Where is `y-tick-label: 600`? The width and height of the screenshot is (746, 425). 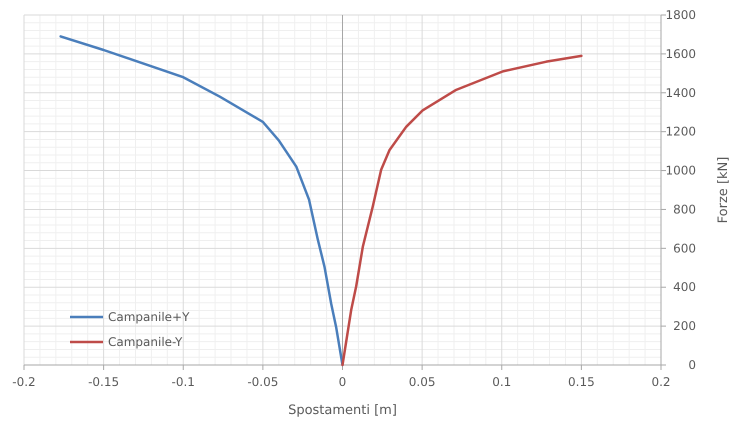
y-tick-label: 600 is located at coordinates (684, 248).